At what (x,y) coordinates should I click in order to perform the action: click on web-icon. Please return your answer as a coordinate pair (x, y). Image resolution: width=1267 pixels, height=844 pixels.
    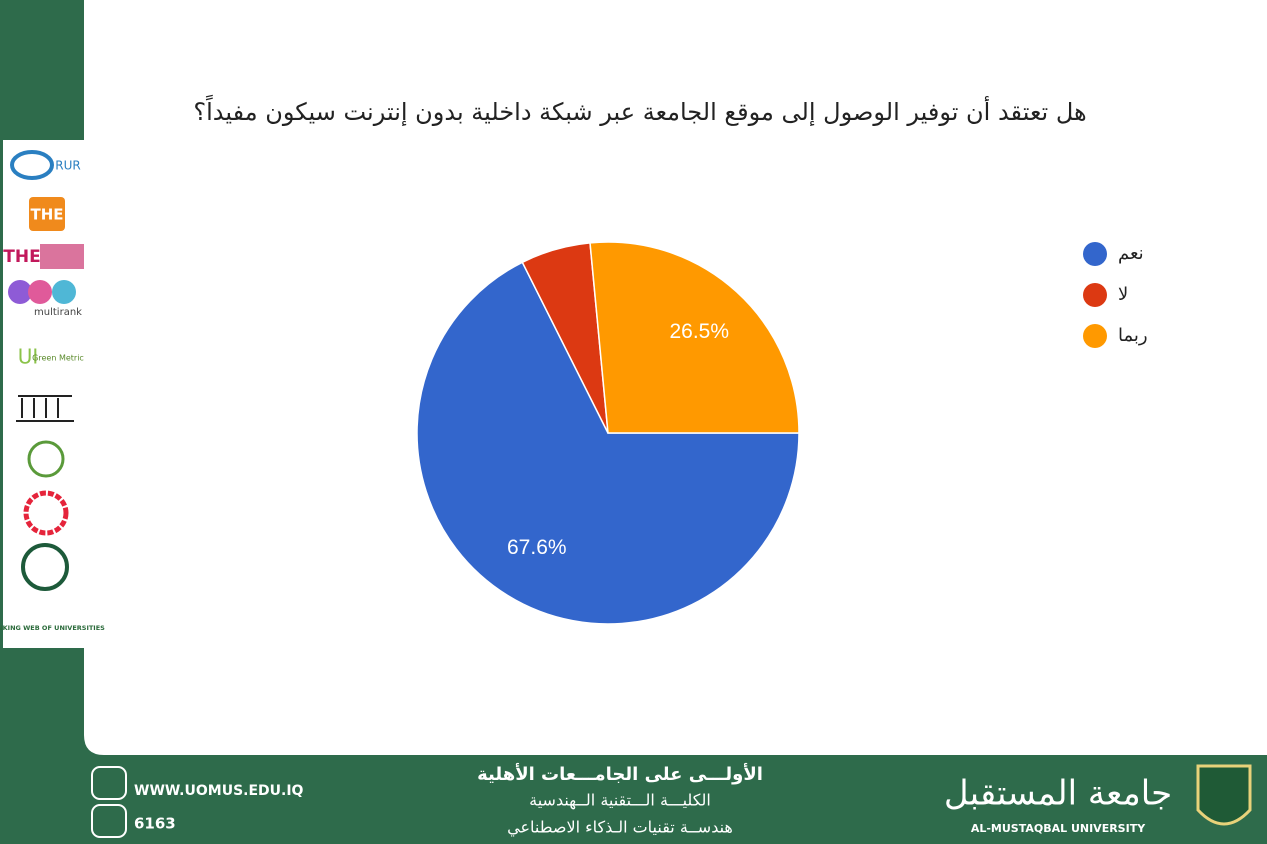
    Looking at the image, I should click on (109, 783).